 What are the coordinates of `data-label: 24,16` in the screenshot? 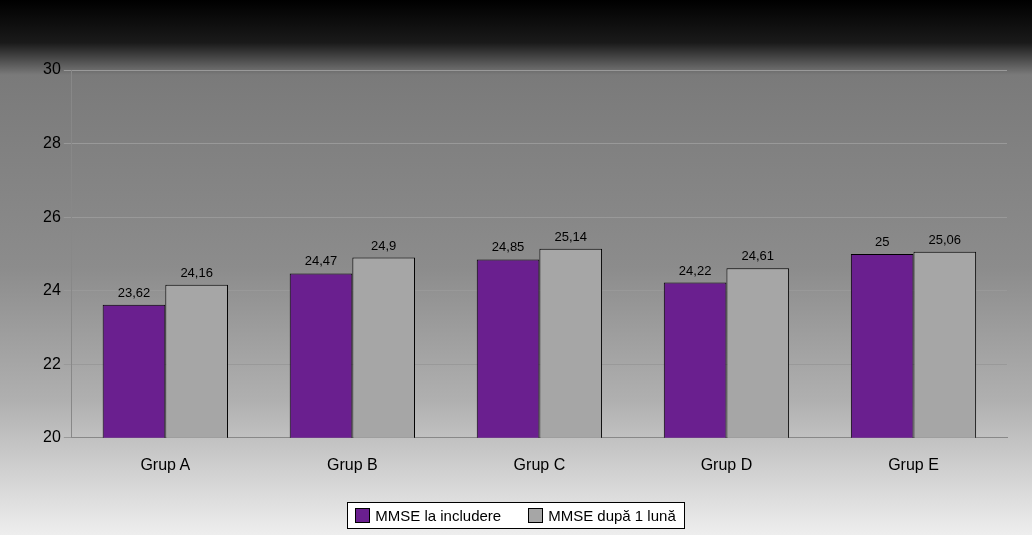 It's located at (196, 272).